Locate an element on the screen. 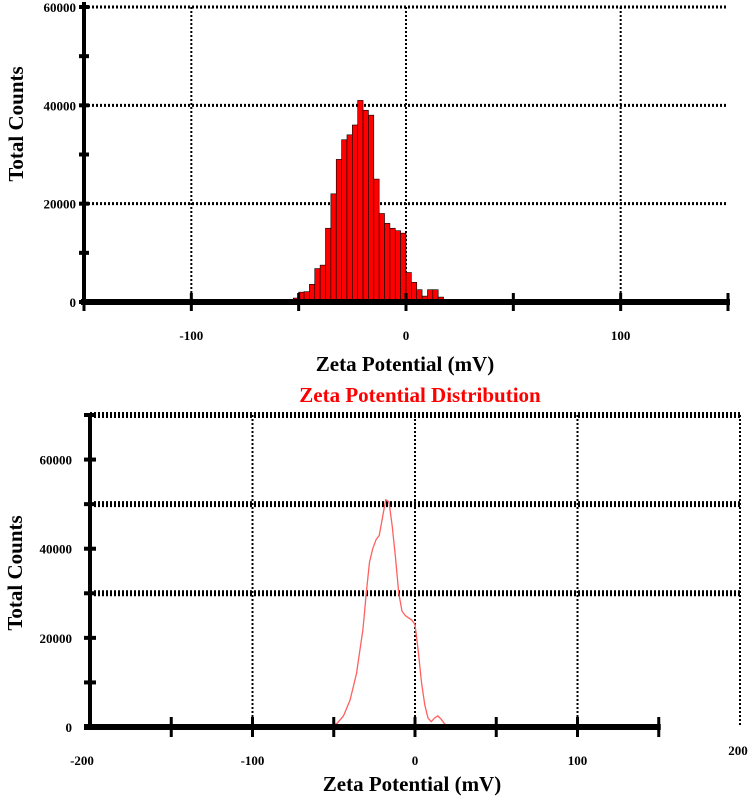 The image size is (752, 803). x-tick-label: 200 is located at coordinates (738, 750).